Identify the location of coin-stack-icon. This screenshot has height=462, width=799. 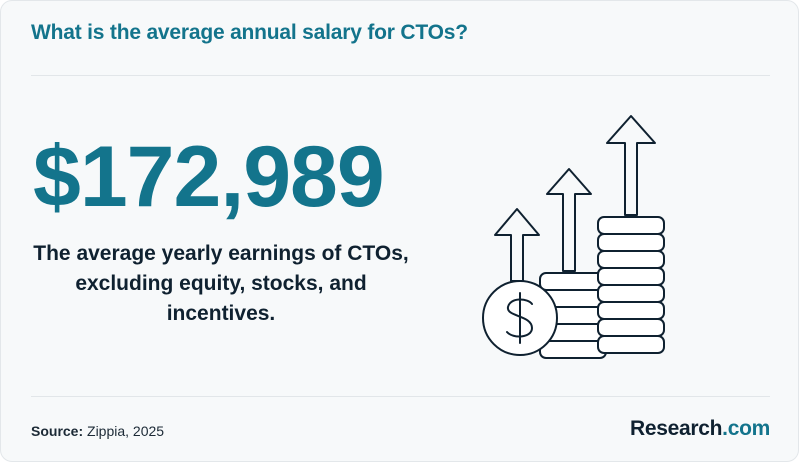
(631, 285).